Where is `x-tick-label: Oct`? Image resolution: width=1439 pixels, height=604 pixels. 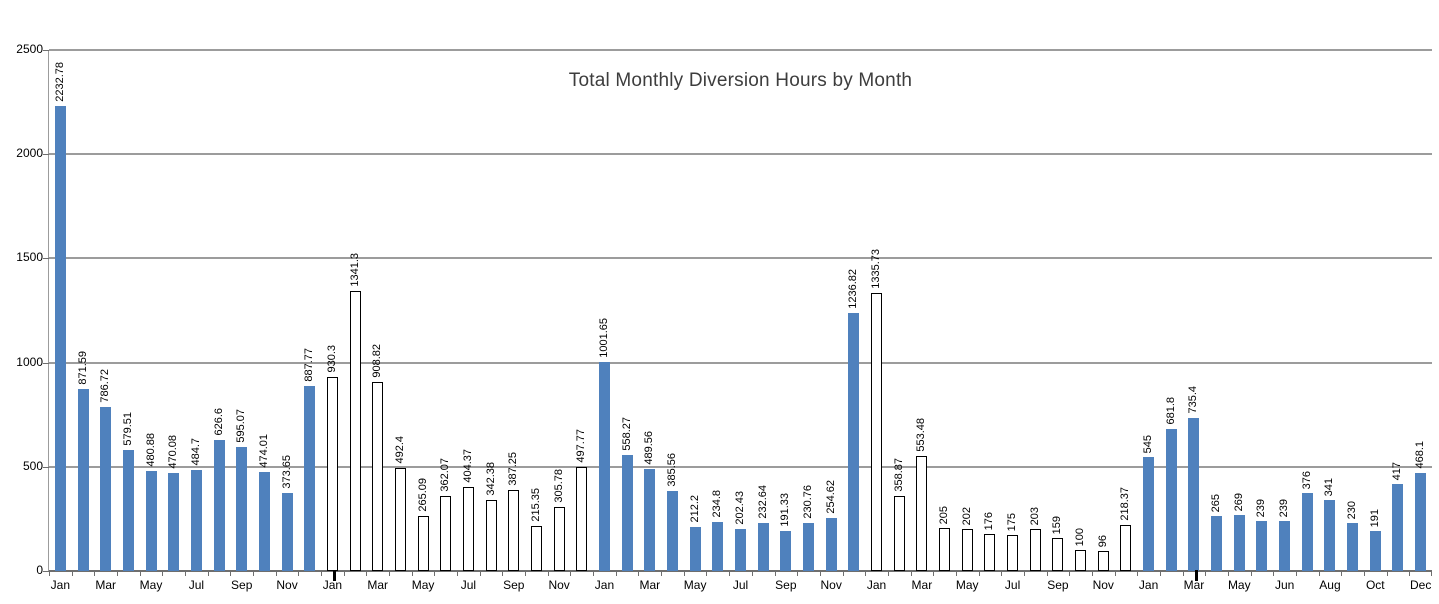
x-tick-label: Oct is located at coordinates (1375, 585).